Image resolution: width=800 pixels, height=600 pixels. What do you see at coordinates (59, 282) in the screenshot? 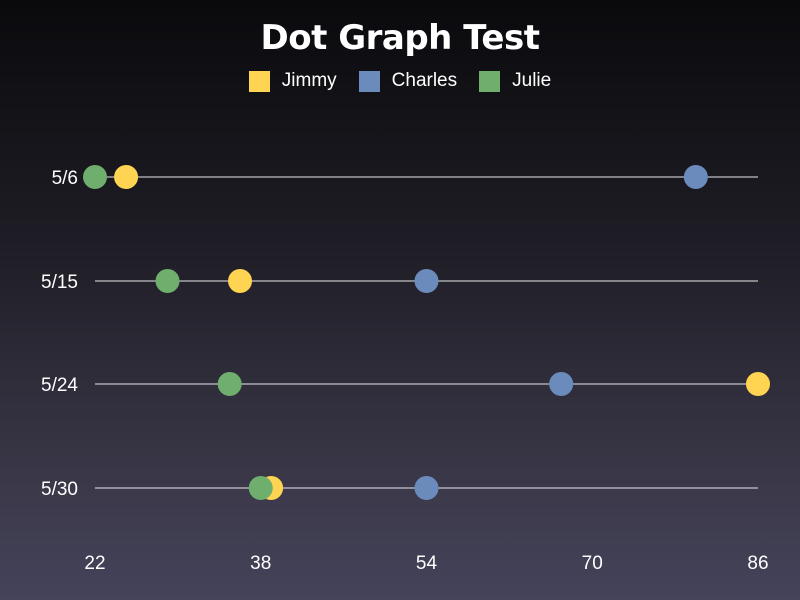
I see `y-tick-label: 5/15` at bounding box center [59, 282].